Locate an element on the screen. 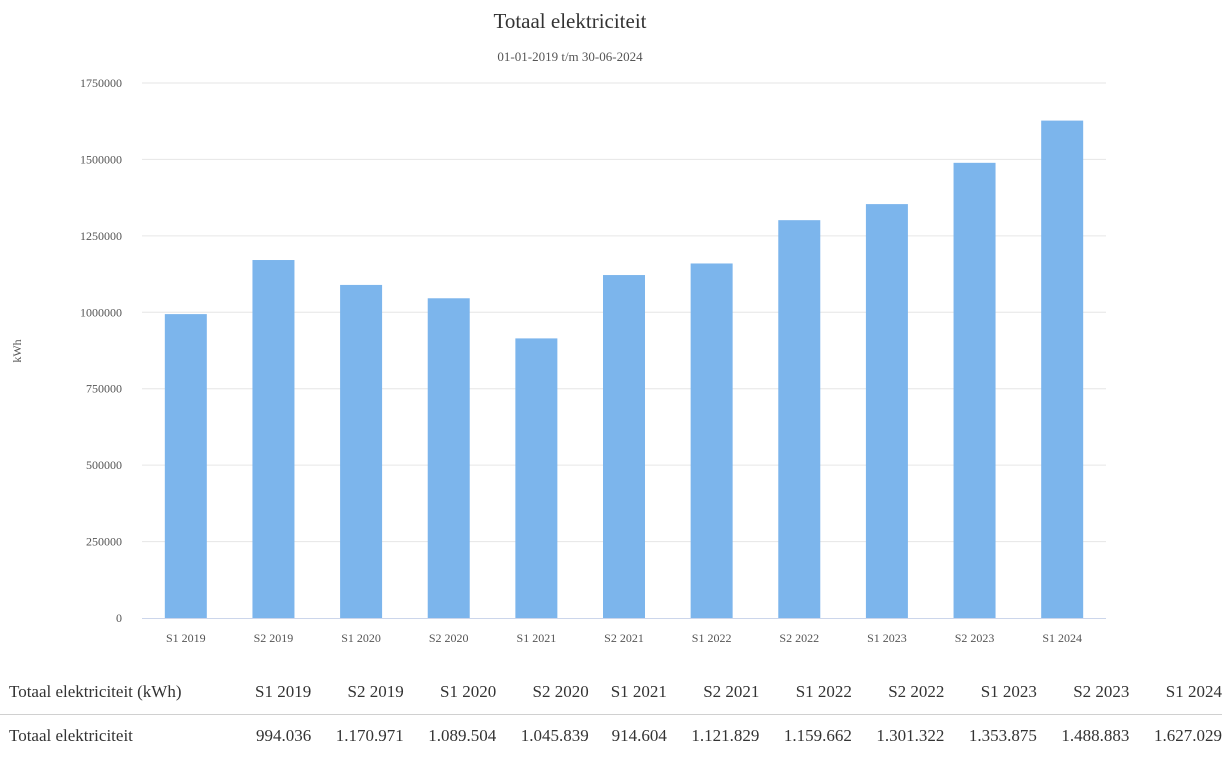  y-tick-label: 0 is located at coordinates (119, 618).